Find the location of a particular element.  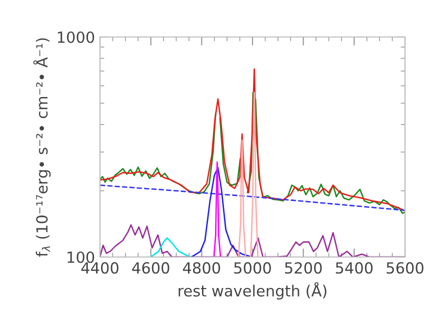

y-tick-label: 100 is located at coordinates (81, 257).